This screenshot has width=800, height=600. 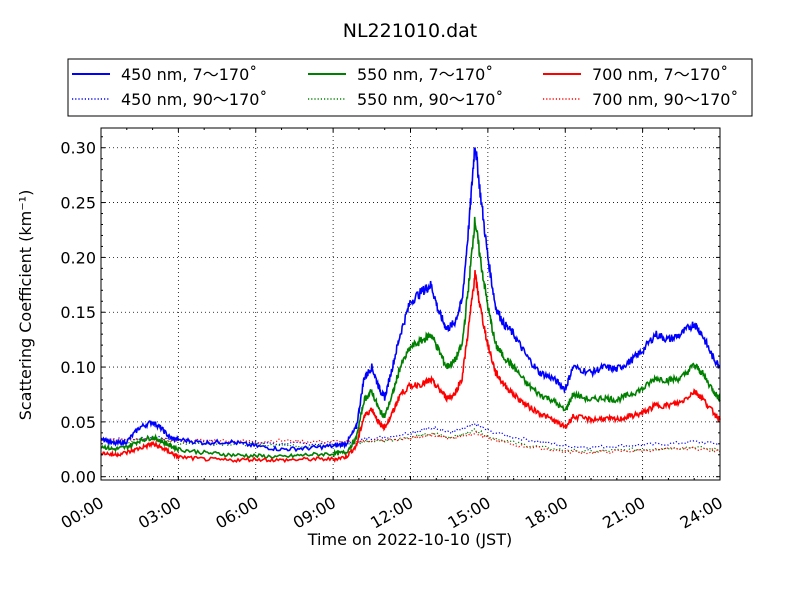 I want to click on y-tick-label: 0.25, so click(x=78, y=203).